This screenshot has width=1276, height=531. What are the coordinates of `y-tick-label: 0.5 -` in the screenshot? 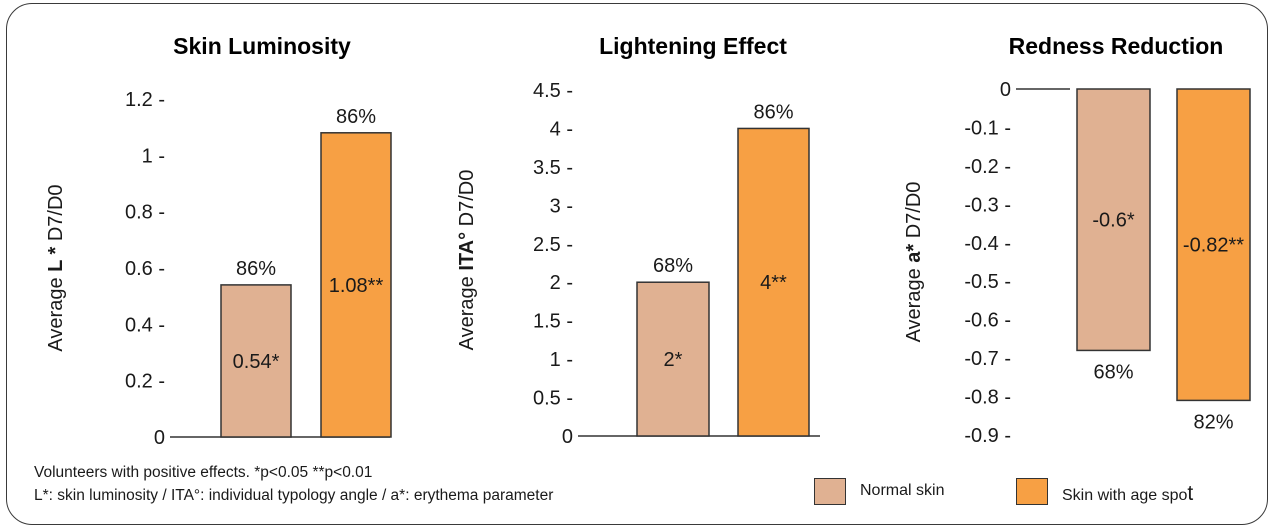 It's located at (553, 399).